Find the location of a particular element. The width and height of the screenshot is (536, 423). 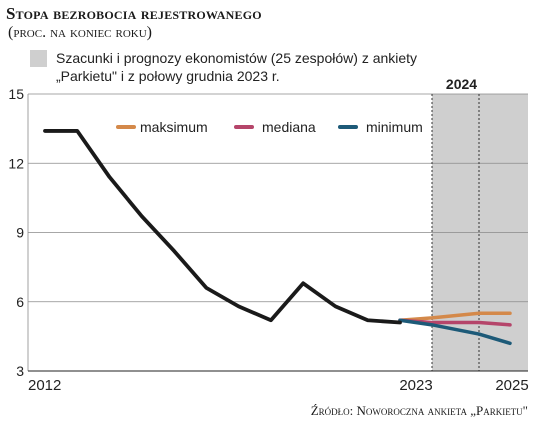

chart-subtitle: (proc. na koniec roku) is located at coordinates (80, 32).